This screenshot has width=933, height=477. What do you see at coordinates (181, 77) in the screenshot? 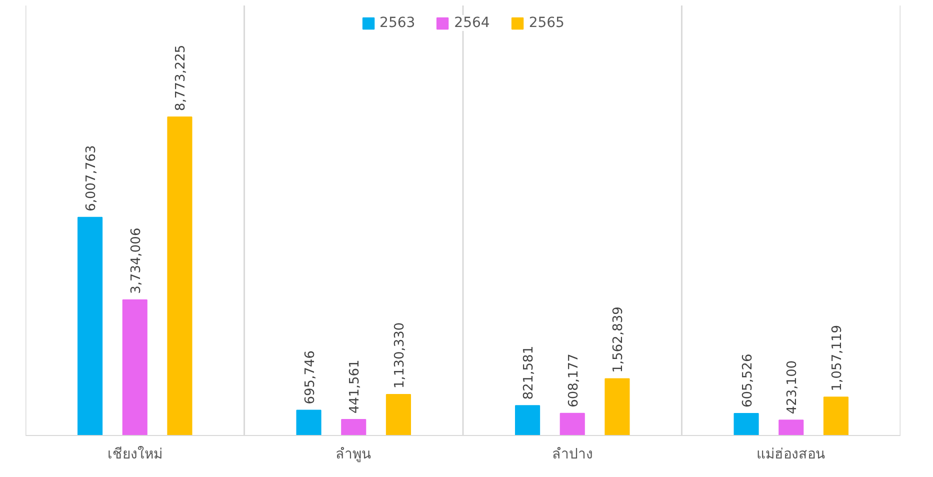
I see `data-label: 8,773,225` at bounding box center [181, 77].